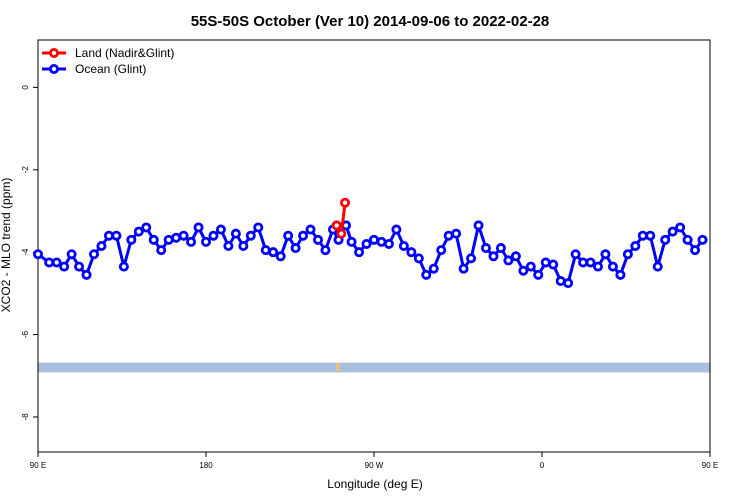 This screenshot has width=750, height=500. What do you see at coordinates (110, 69) in the screenshot?
I see `legend-label: Ocean (Glint)` at bounding box center [110, 69].